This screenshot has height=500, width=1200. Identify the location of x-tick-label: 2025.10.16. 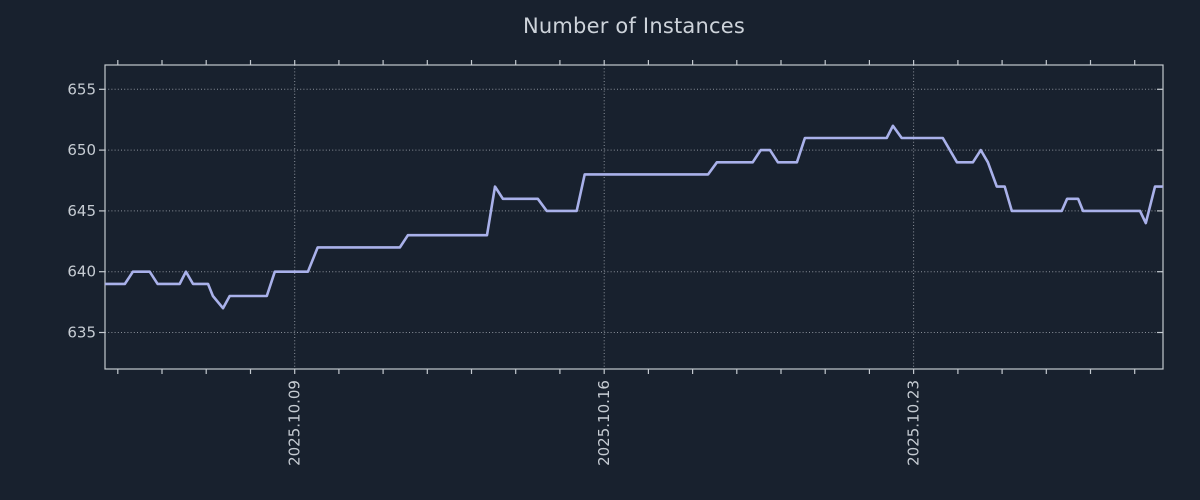
(604, 423).